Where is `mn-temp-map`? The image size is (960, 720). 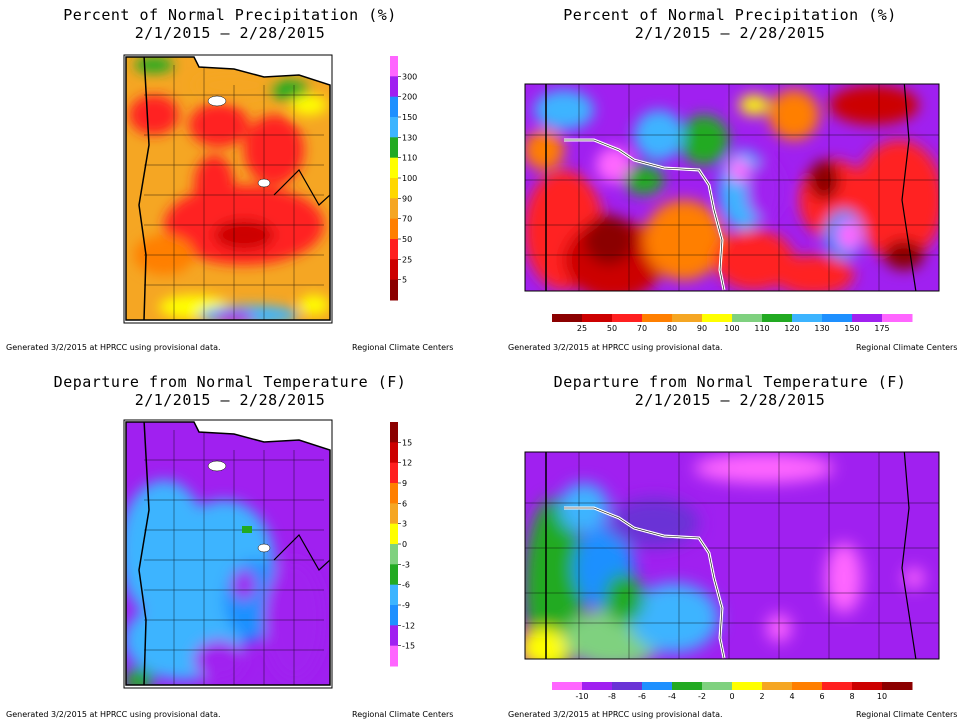 mn-temp-map is located at coordinates (228, 554).